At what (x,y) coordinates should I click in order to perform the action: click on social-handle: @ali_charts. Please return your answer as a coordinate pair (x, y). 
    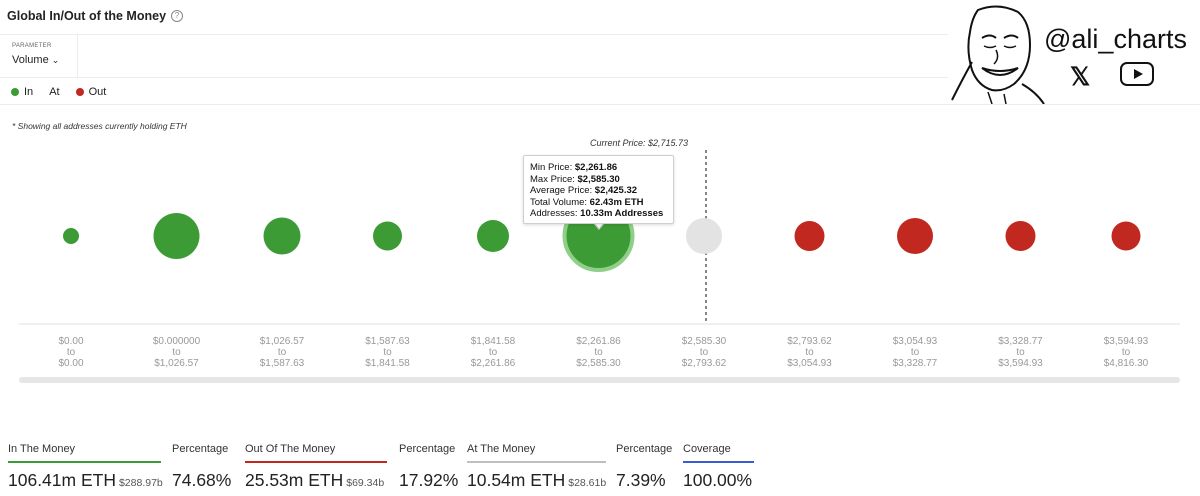
    Looking at the image, I should click on (1115, 39).